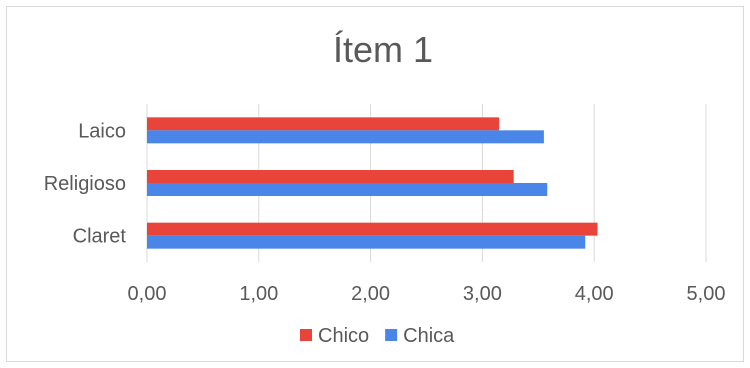  What do you see at coordinates (370, 294) in the screenshot?
I see `x-tick-label: 2,00` at bounding box center [370, 294].